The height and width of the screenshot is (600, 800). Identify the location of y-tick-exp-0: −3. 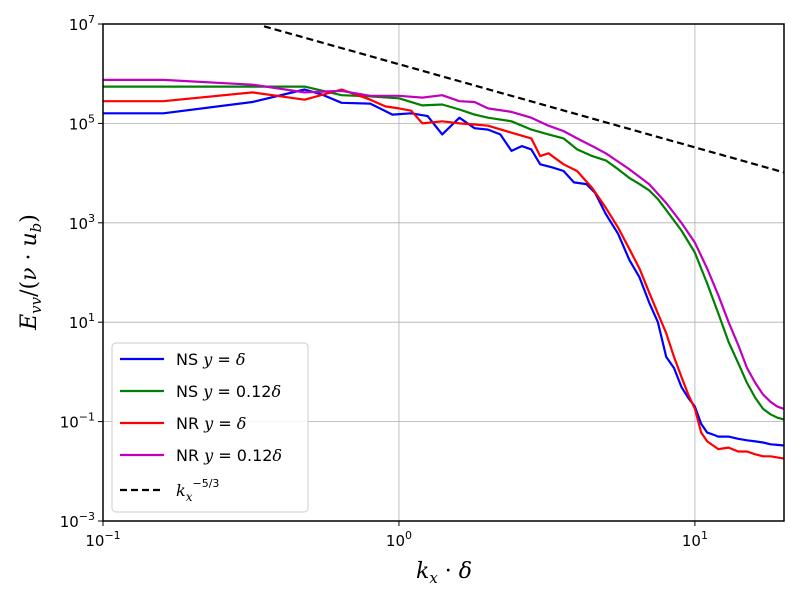
(87, 516).